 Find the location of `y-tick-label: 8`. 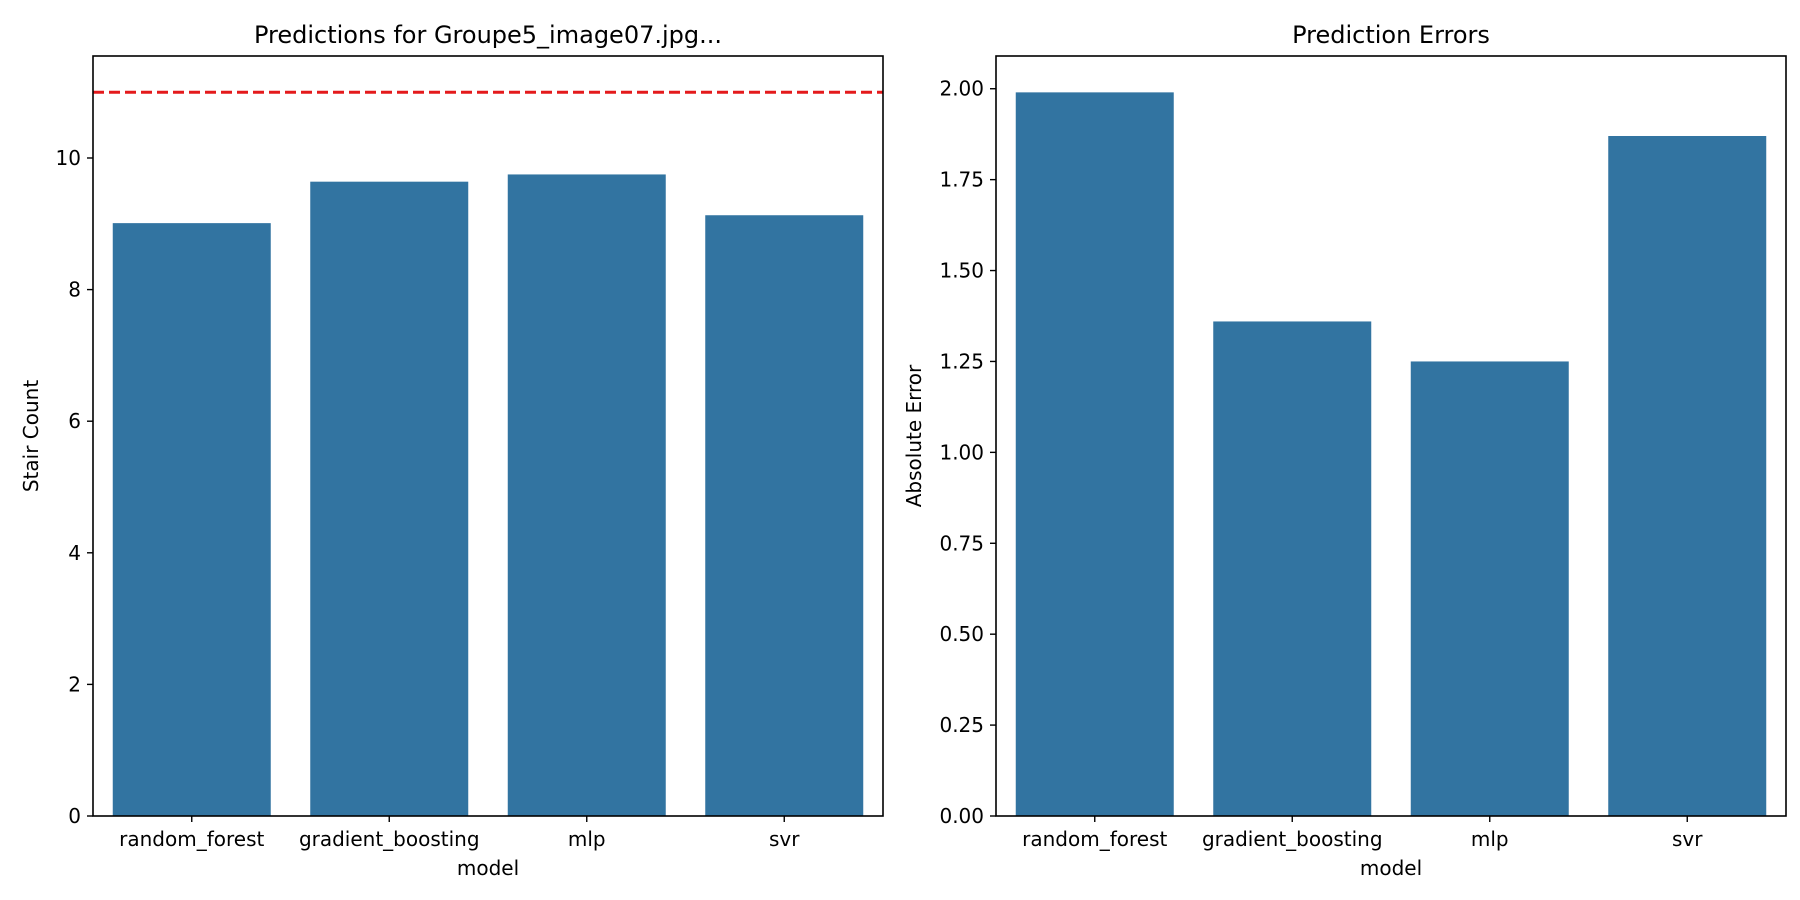

y-tick-label: 8 is located at coordinates (74, 290).